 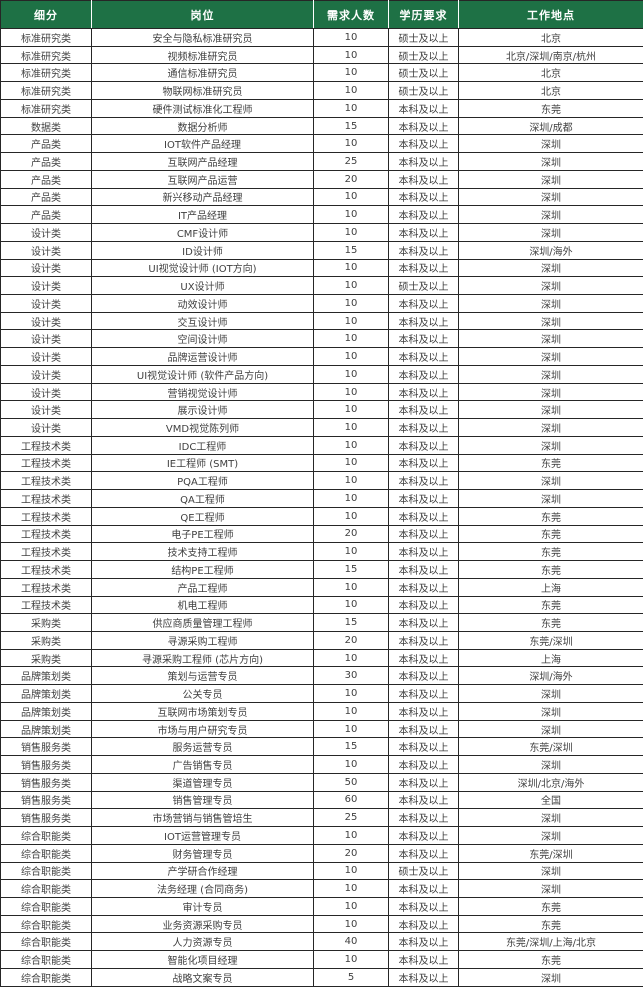 What do you see at coordinates (321, 587) in the screenshot?
I see `table-row: 工程技术类 产品工程师 10 本科及以上 上海` at bounding box center [321, 587].